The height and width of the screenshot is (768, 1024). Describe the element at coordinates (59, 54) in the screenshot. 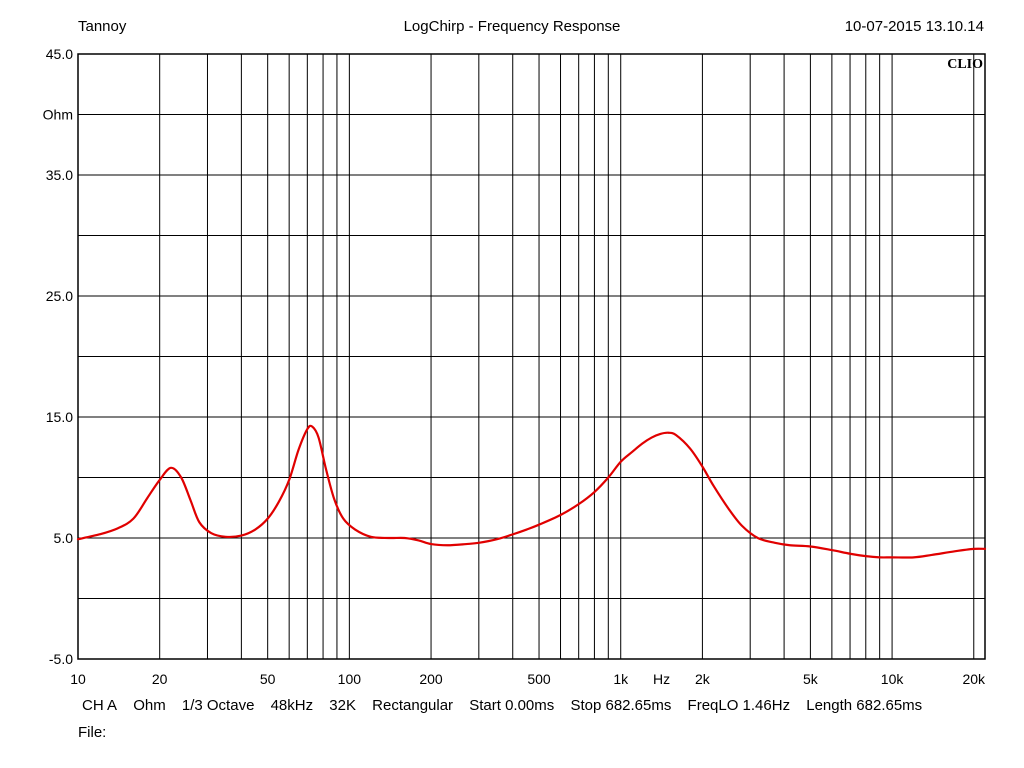

I see `y-tick-label: 45.0` at that location.